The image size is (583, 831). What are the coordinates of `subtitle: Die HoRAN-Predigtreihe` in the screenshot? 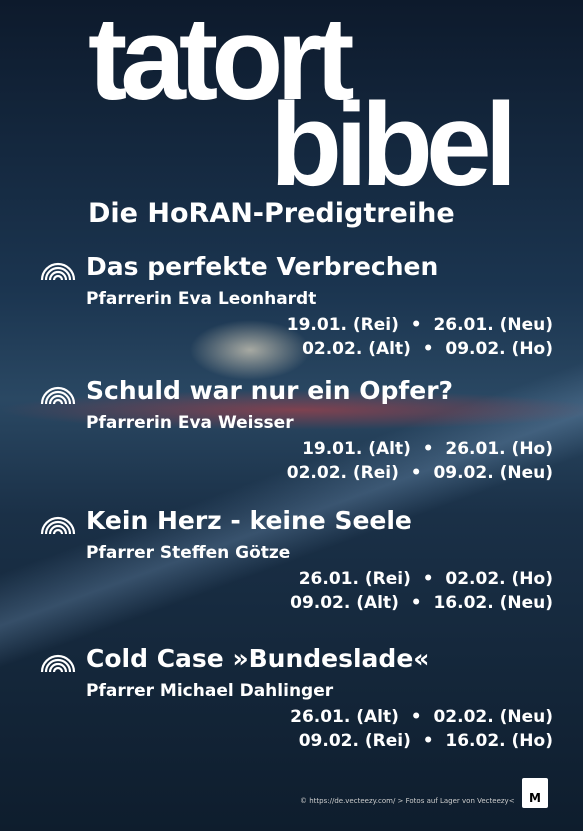 It's located at (271, 213).